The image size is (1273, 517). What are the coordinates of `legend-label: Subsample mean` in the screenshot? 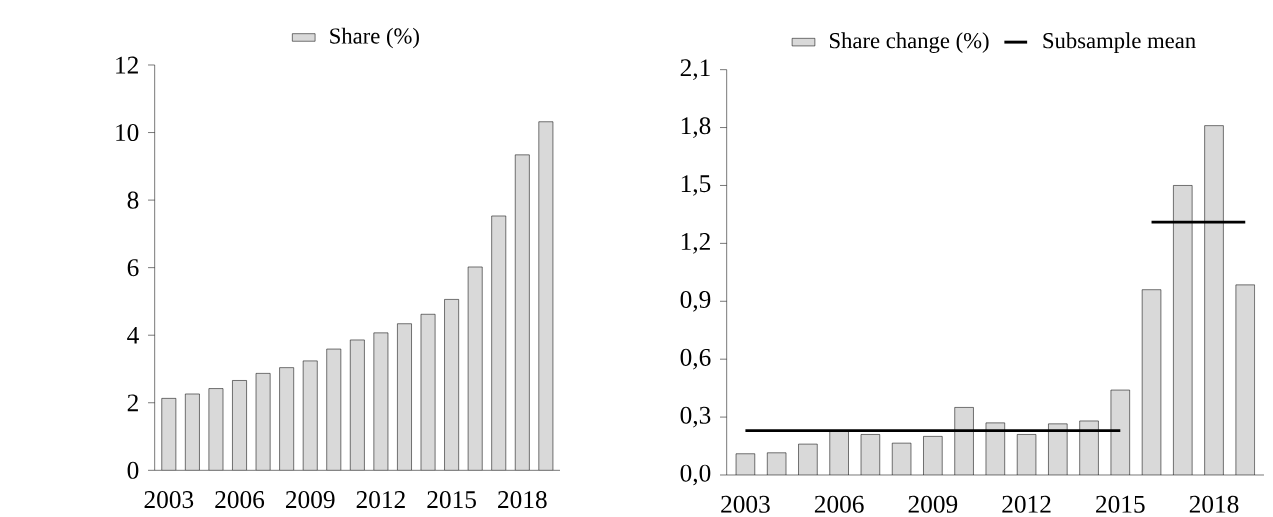 It's located at (1119, 42).